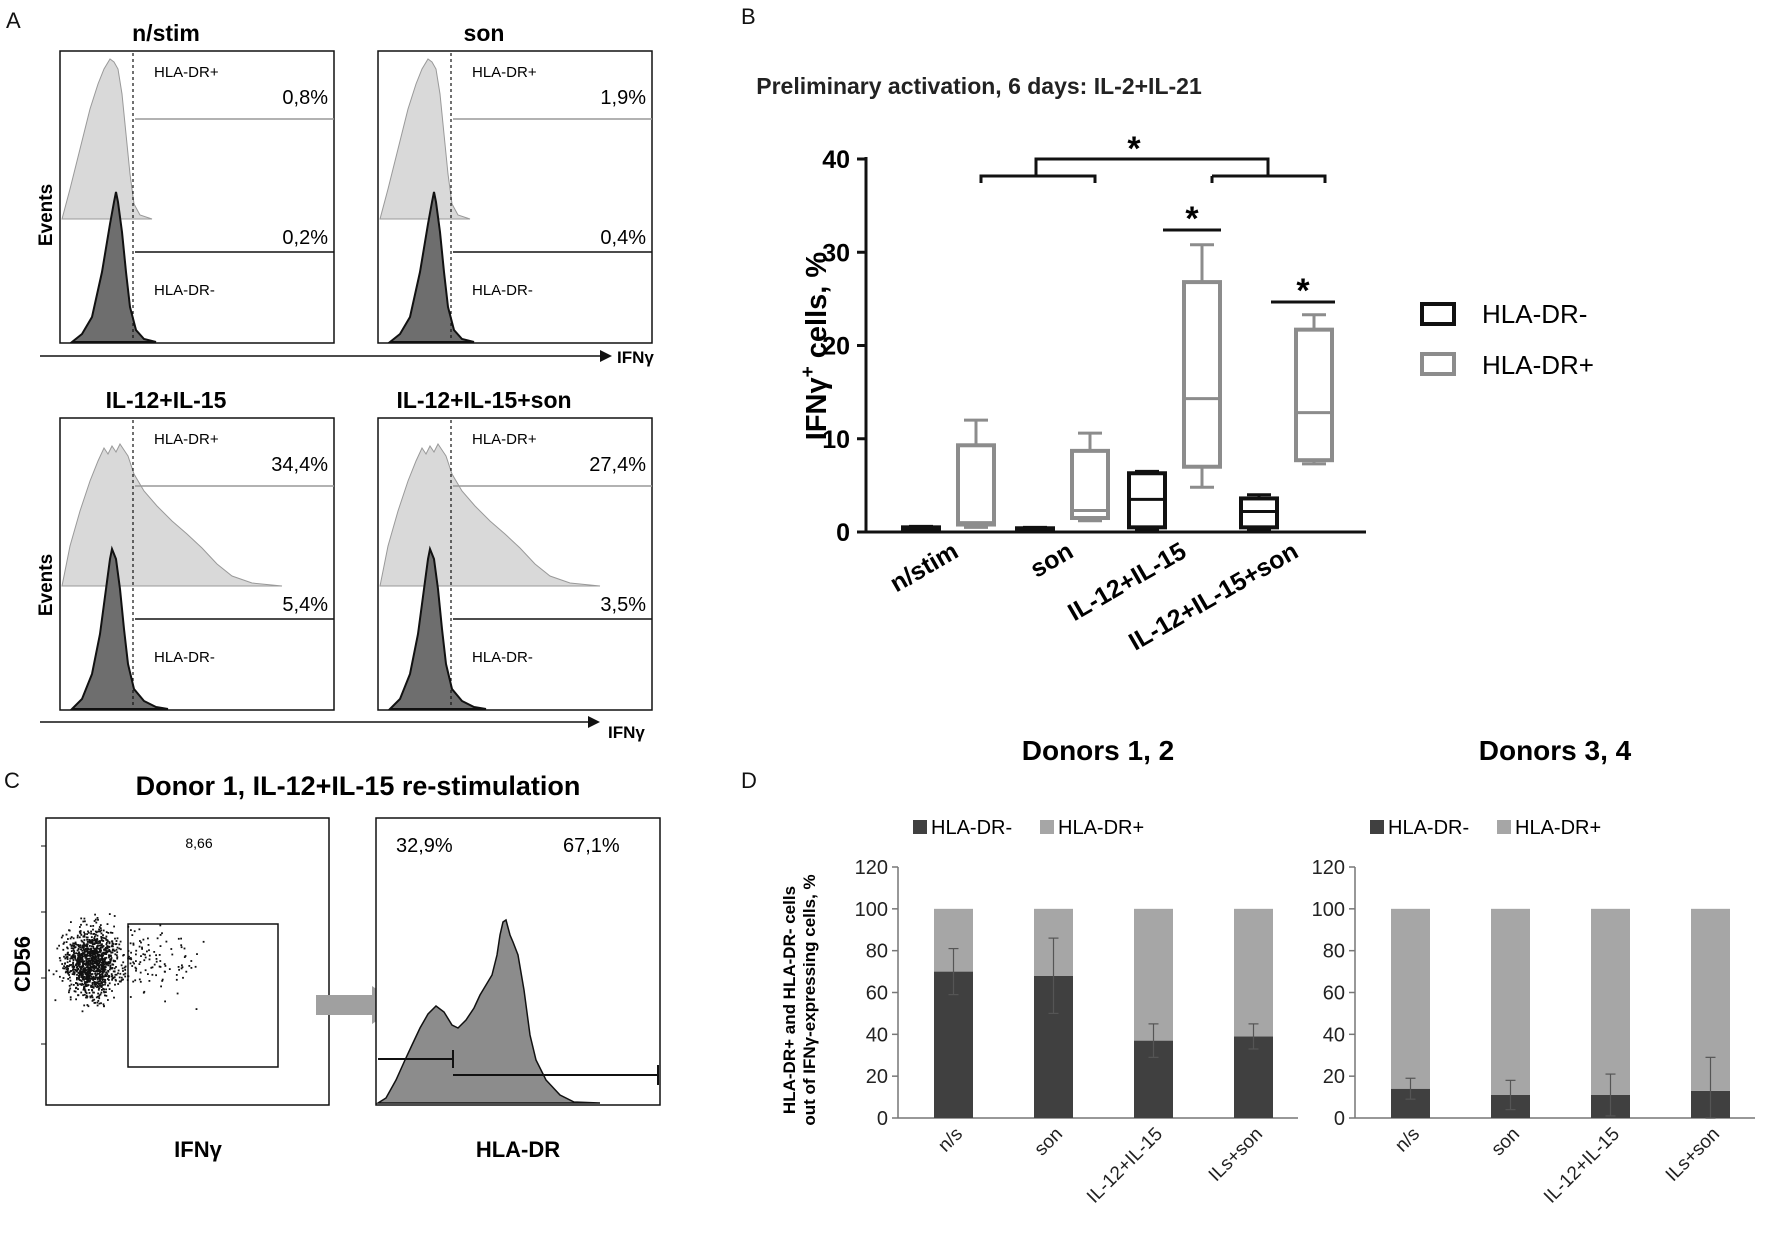 This screenshot has height=1237, width=1782. What do you see at coordinates (950, 1140) in the screenshot?
I see `chartD1-xlabel-0: n/s` at bounding box center [950, 1140].